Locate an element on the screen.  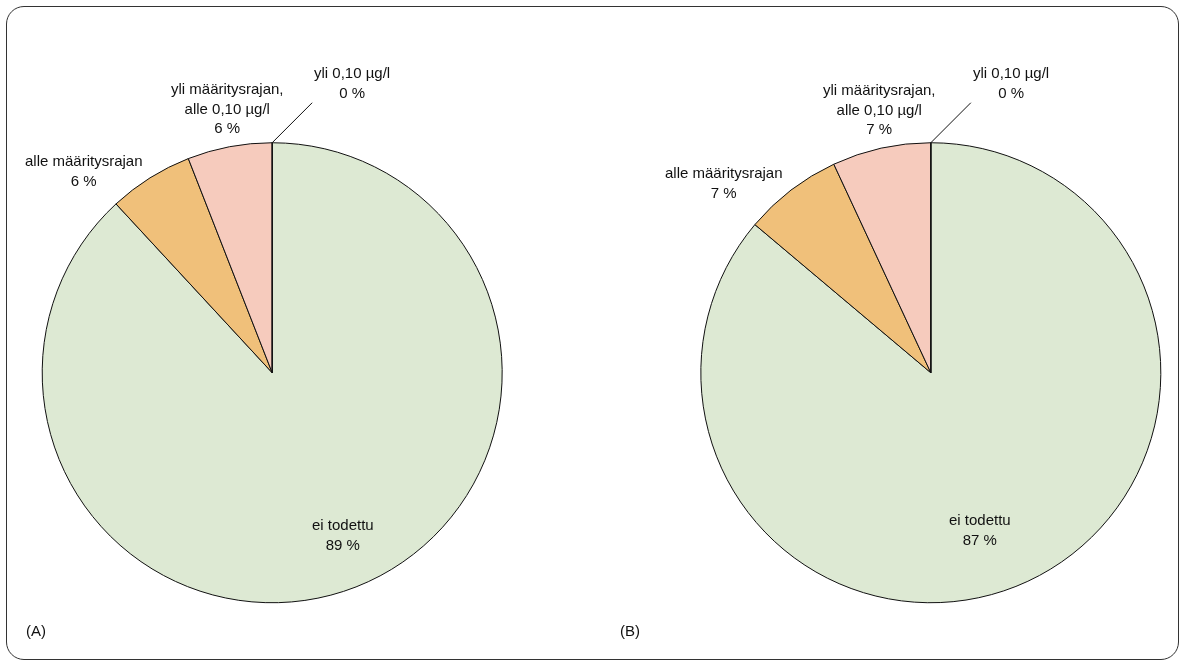
data-label: 87 % is located at coordinates (979, 539).